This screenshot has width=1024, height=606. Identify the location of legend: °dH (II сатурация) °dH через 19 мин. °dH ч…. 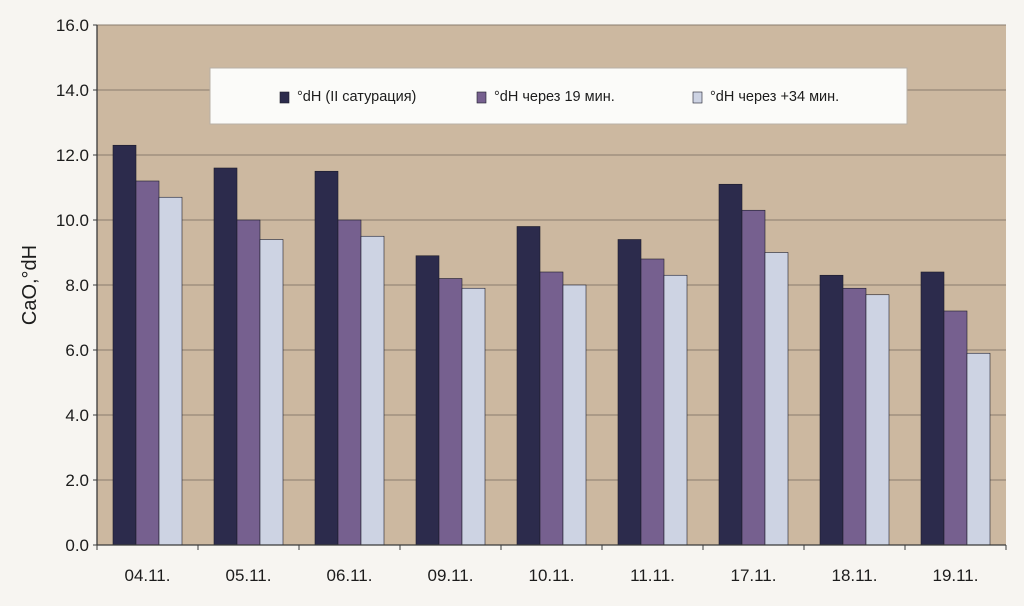
(558, 96).